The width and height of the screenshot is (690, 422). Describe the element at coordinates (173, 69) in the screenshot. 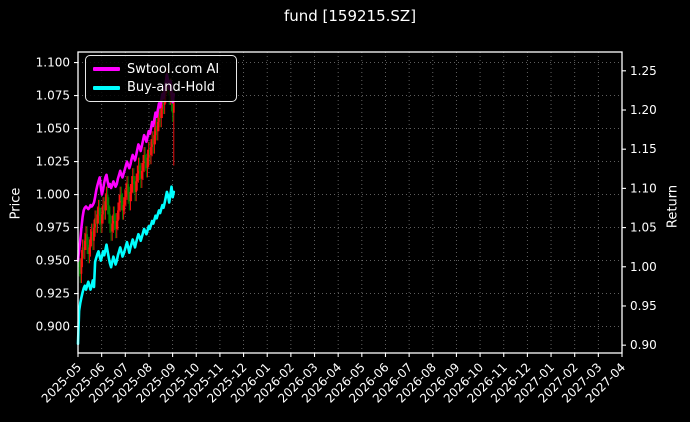

I see `legend-label: Swtool.com AI` at that location.